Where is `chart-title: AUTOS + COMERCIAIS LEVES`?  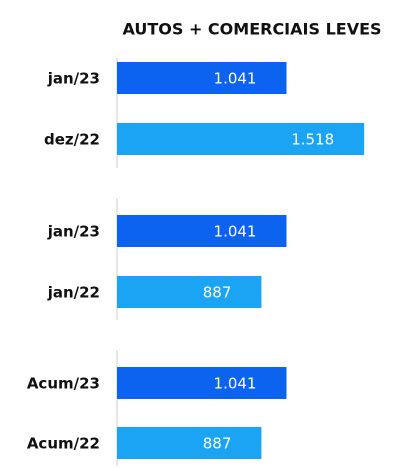 chart-title: AUTOS + COMERCIAIS LEVES is located at coordinates (251, 29).